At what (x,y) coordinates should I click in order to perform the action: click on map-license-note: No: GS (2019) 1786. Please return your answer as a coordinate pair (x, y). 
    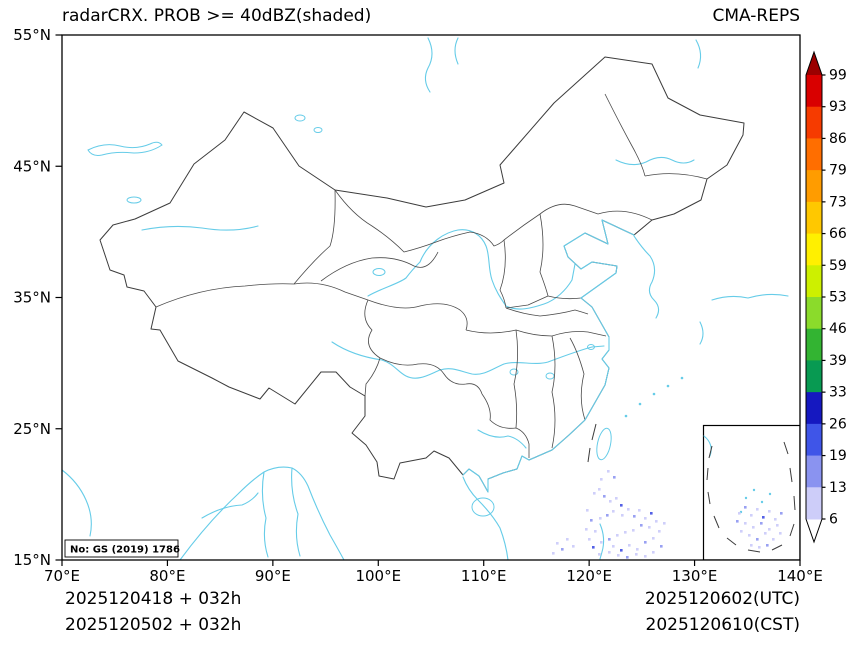
    Looking at the image, I should click on (122, 548).